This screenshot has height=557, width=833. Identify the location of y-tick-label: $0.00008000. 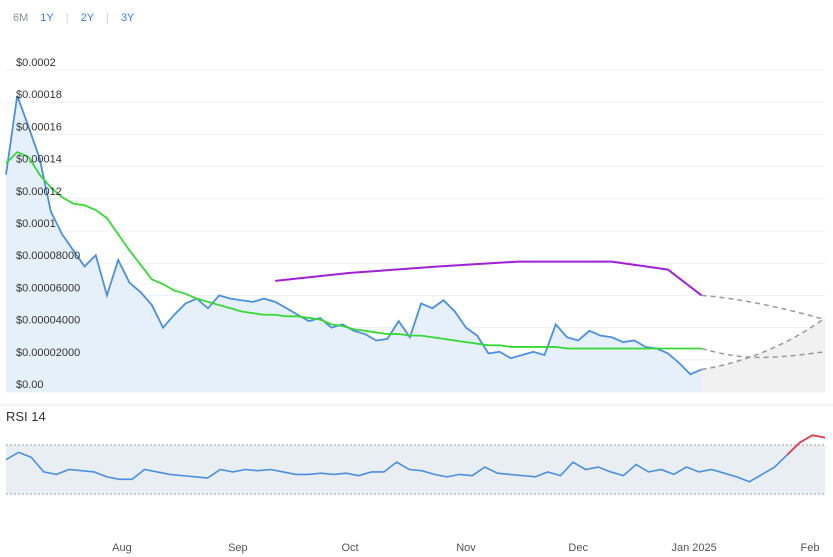
(48, 256).